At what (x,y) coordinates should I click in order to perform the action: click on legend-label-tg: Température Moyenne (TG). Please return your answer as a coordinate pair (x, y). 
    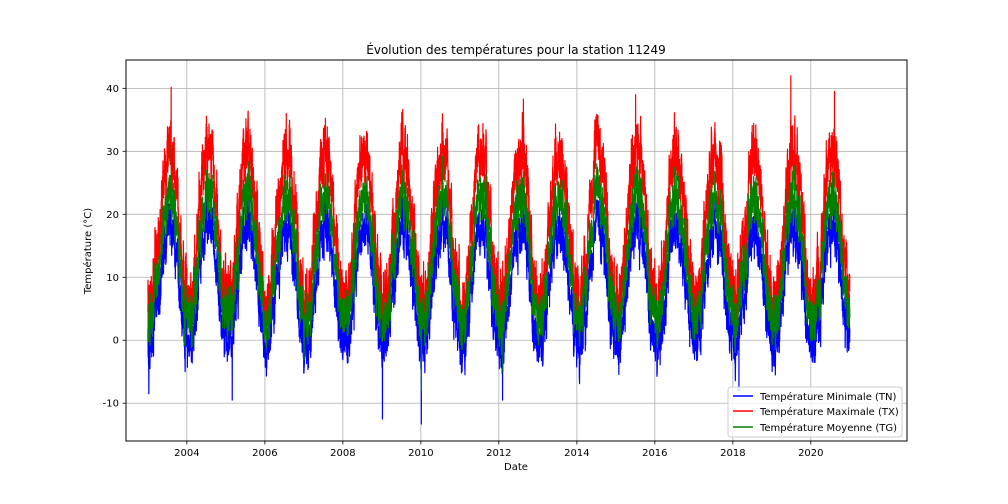
    Looking at the image, I should click on (828, 428).